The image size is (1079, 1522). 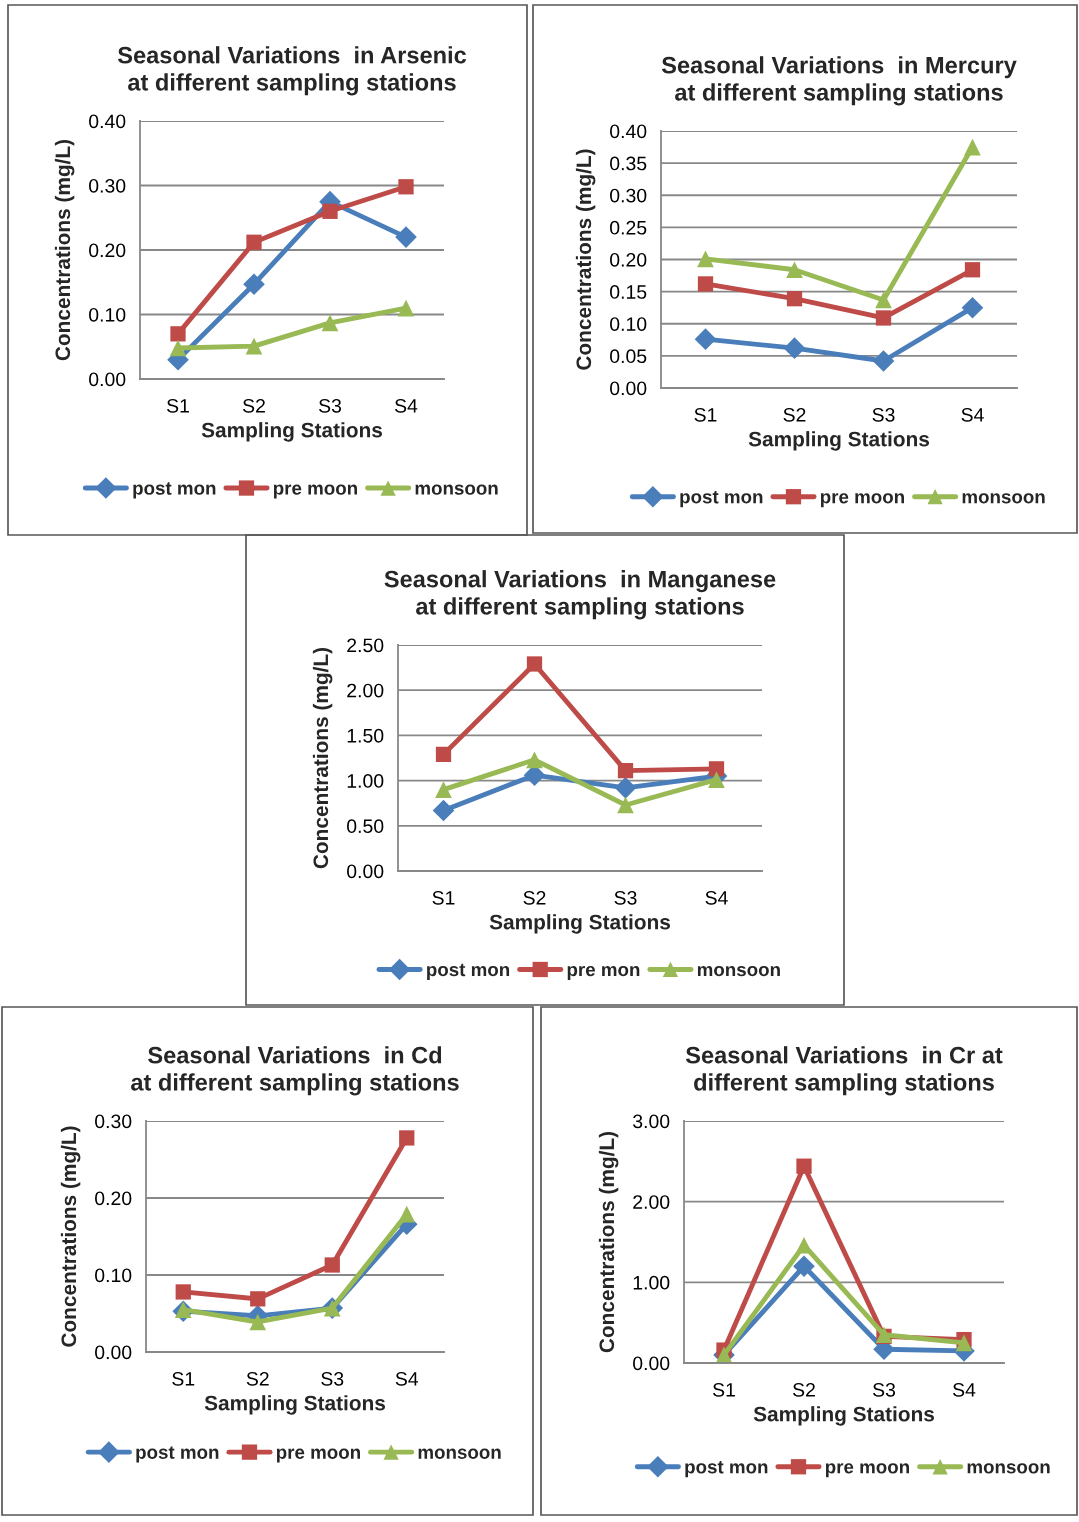 I want to click on y-tick-label: 1.00, so click(x=365, y=781).